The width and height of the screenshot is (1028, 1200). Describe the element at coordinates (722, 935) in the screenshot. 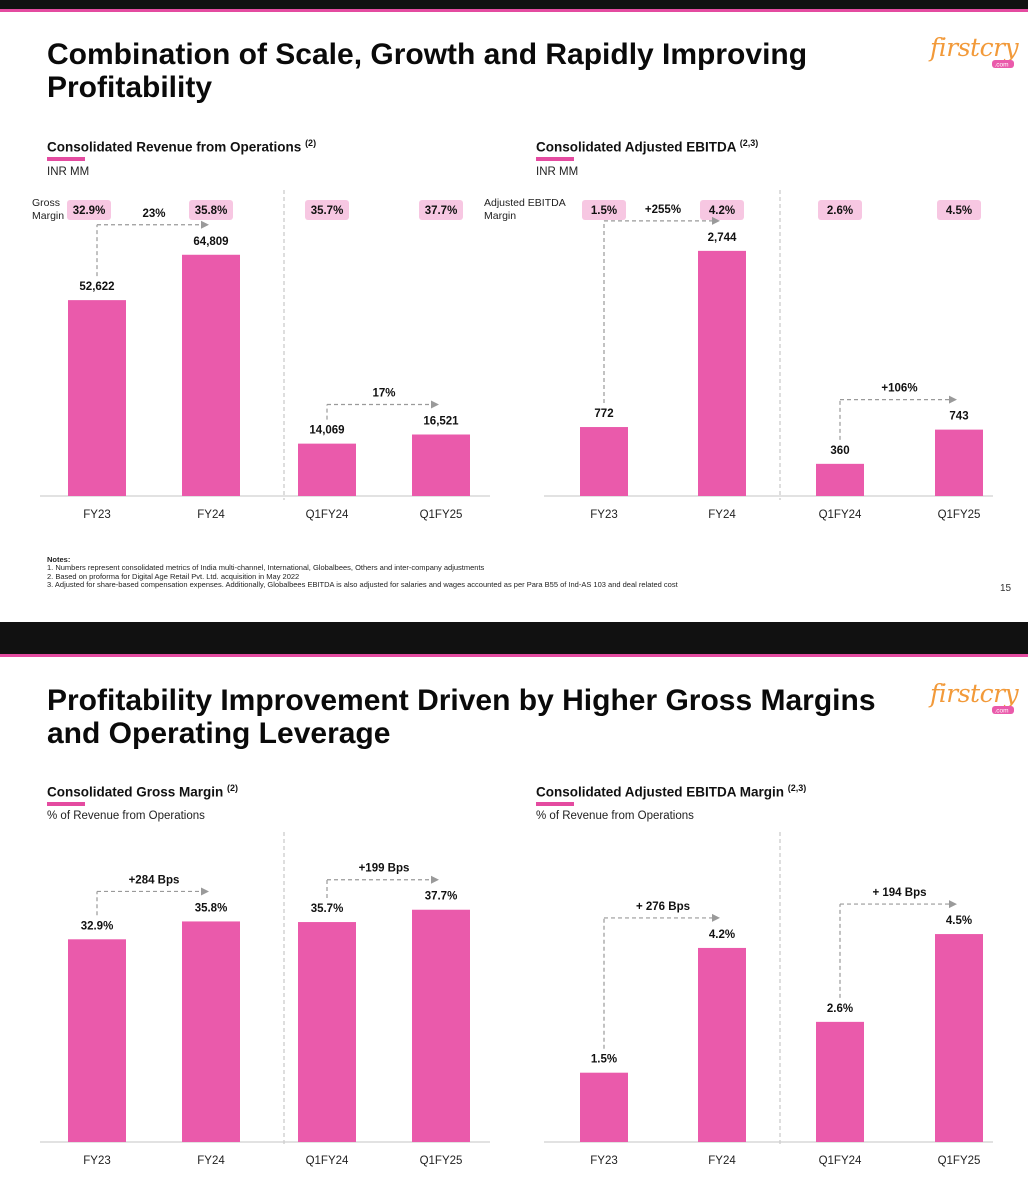

I see `data-label: 4.2%` at that location.